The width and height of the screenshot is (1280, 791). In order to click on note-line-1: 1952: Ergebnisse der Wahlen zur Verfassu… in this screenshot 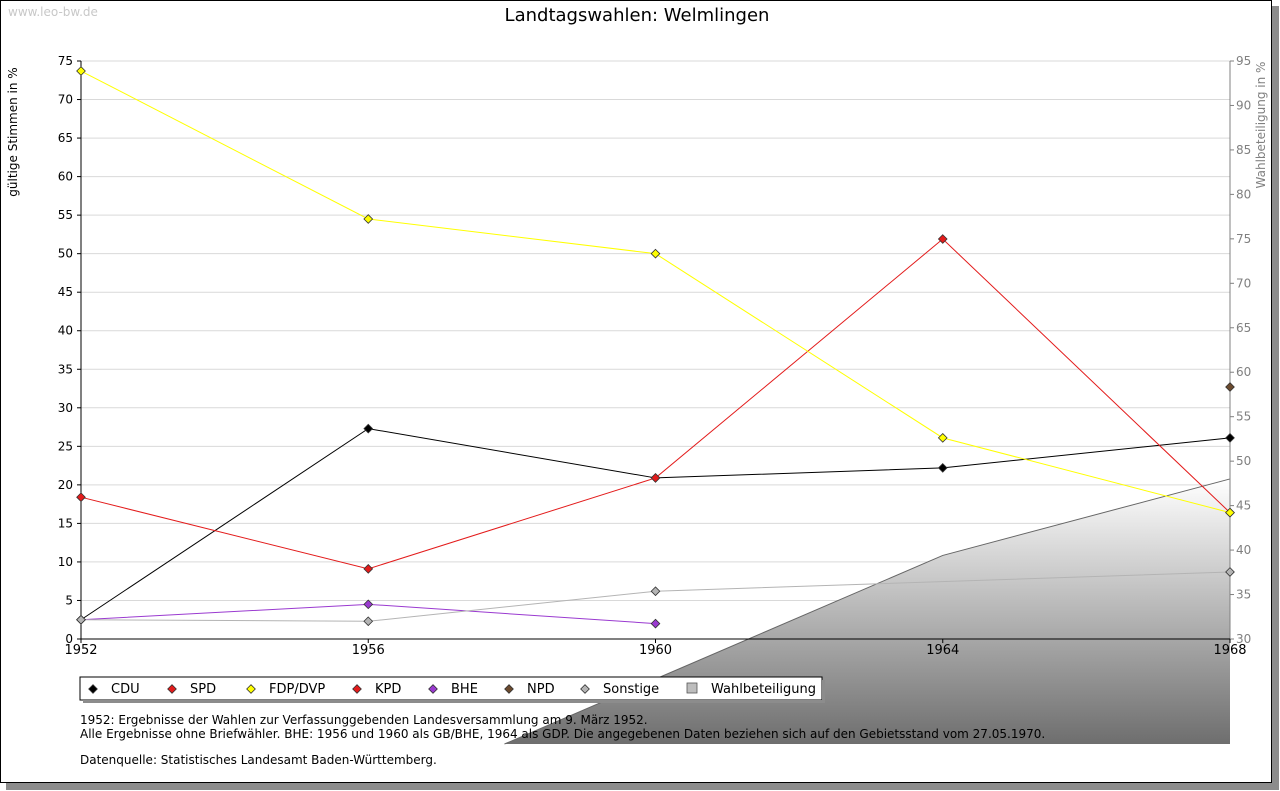, I will do `click(364, 720)`.